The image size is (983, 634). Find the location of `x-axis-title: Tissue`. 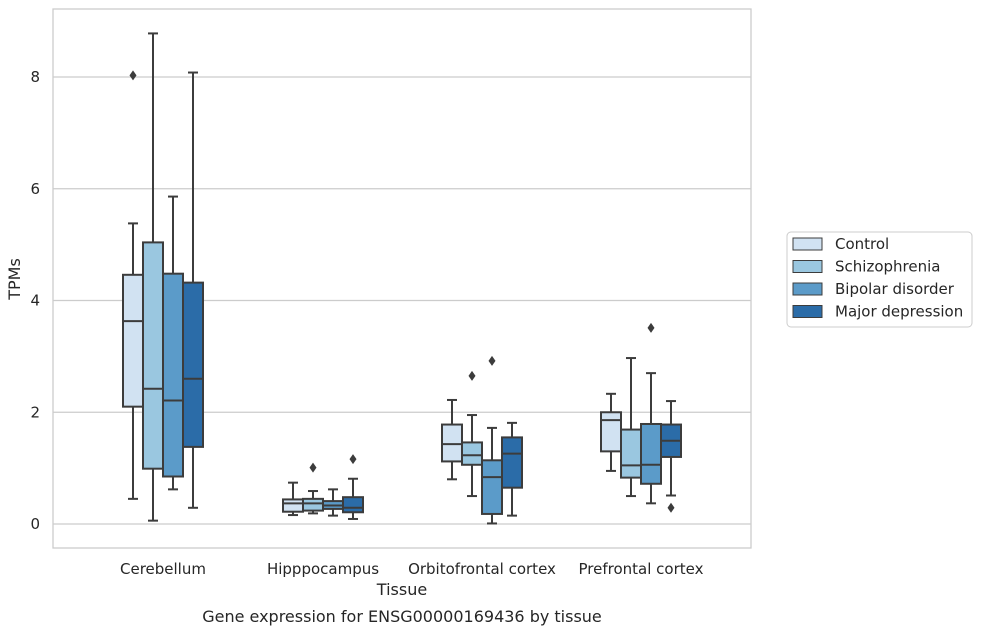

x-axis-title: Tissue is located at coordinates (401, 589).